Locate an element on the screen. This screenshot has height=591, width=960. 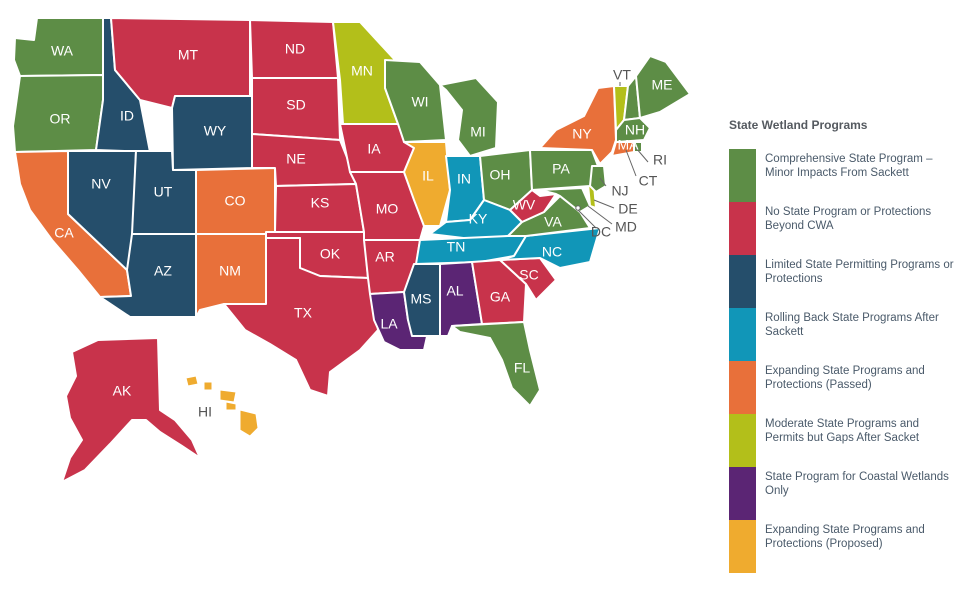
state-label-tx: TX is located at coordinates (303, 313).